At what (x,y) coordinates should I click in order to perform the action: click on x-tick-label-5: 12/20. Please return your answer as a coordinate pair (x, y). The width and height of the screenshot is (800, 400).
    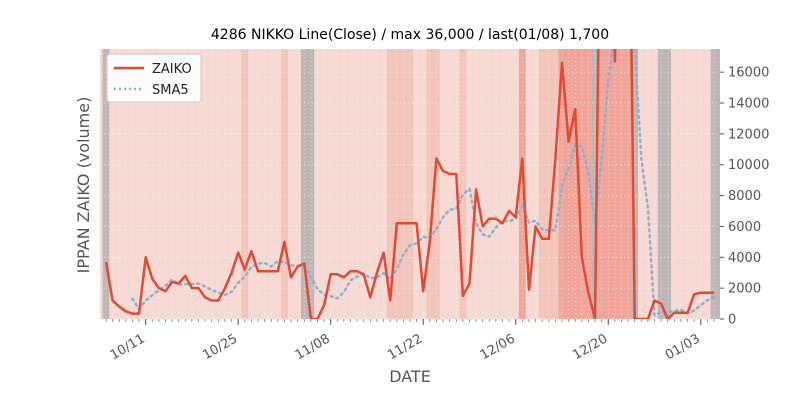
    Looking at the image, I should click on (590, 347).